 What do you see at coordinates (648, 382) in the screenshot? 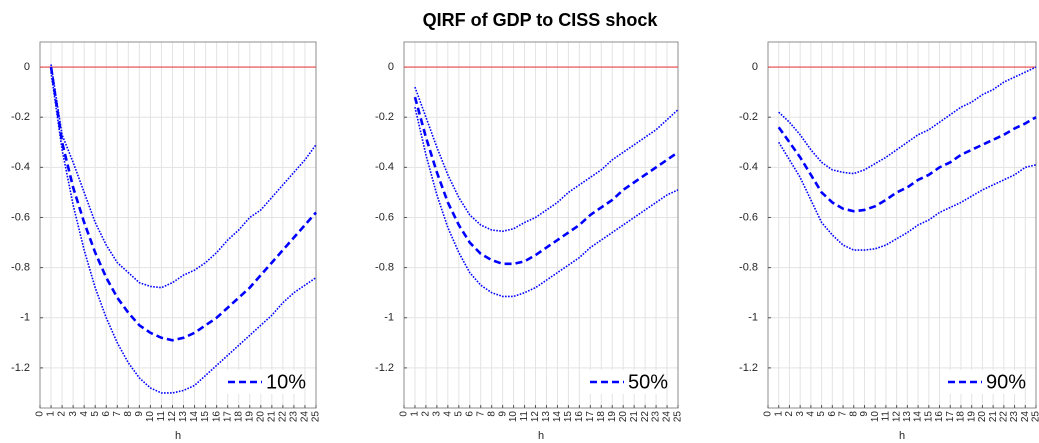
I see `legend-label: 50%` at bounding box center [648, 382].